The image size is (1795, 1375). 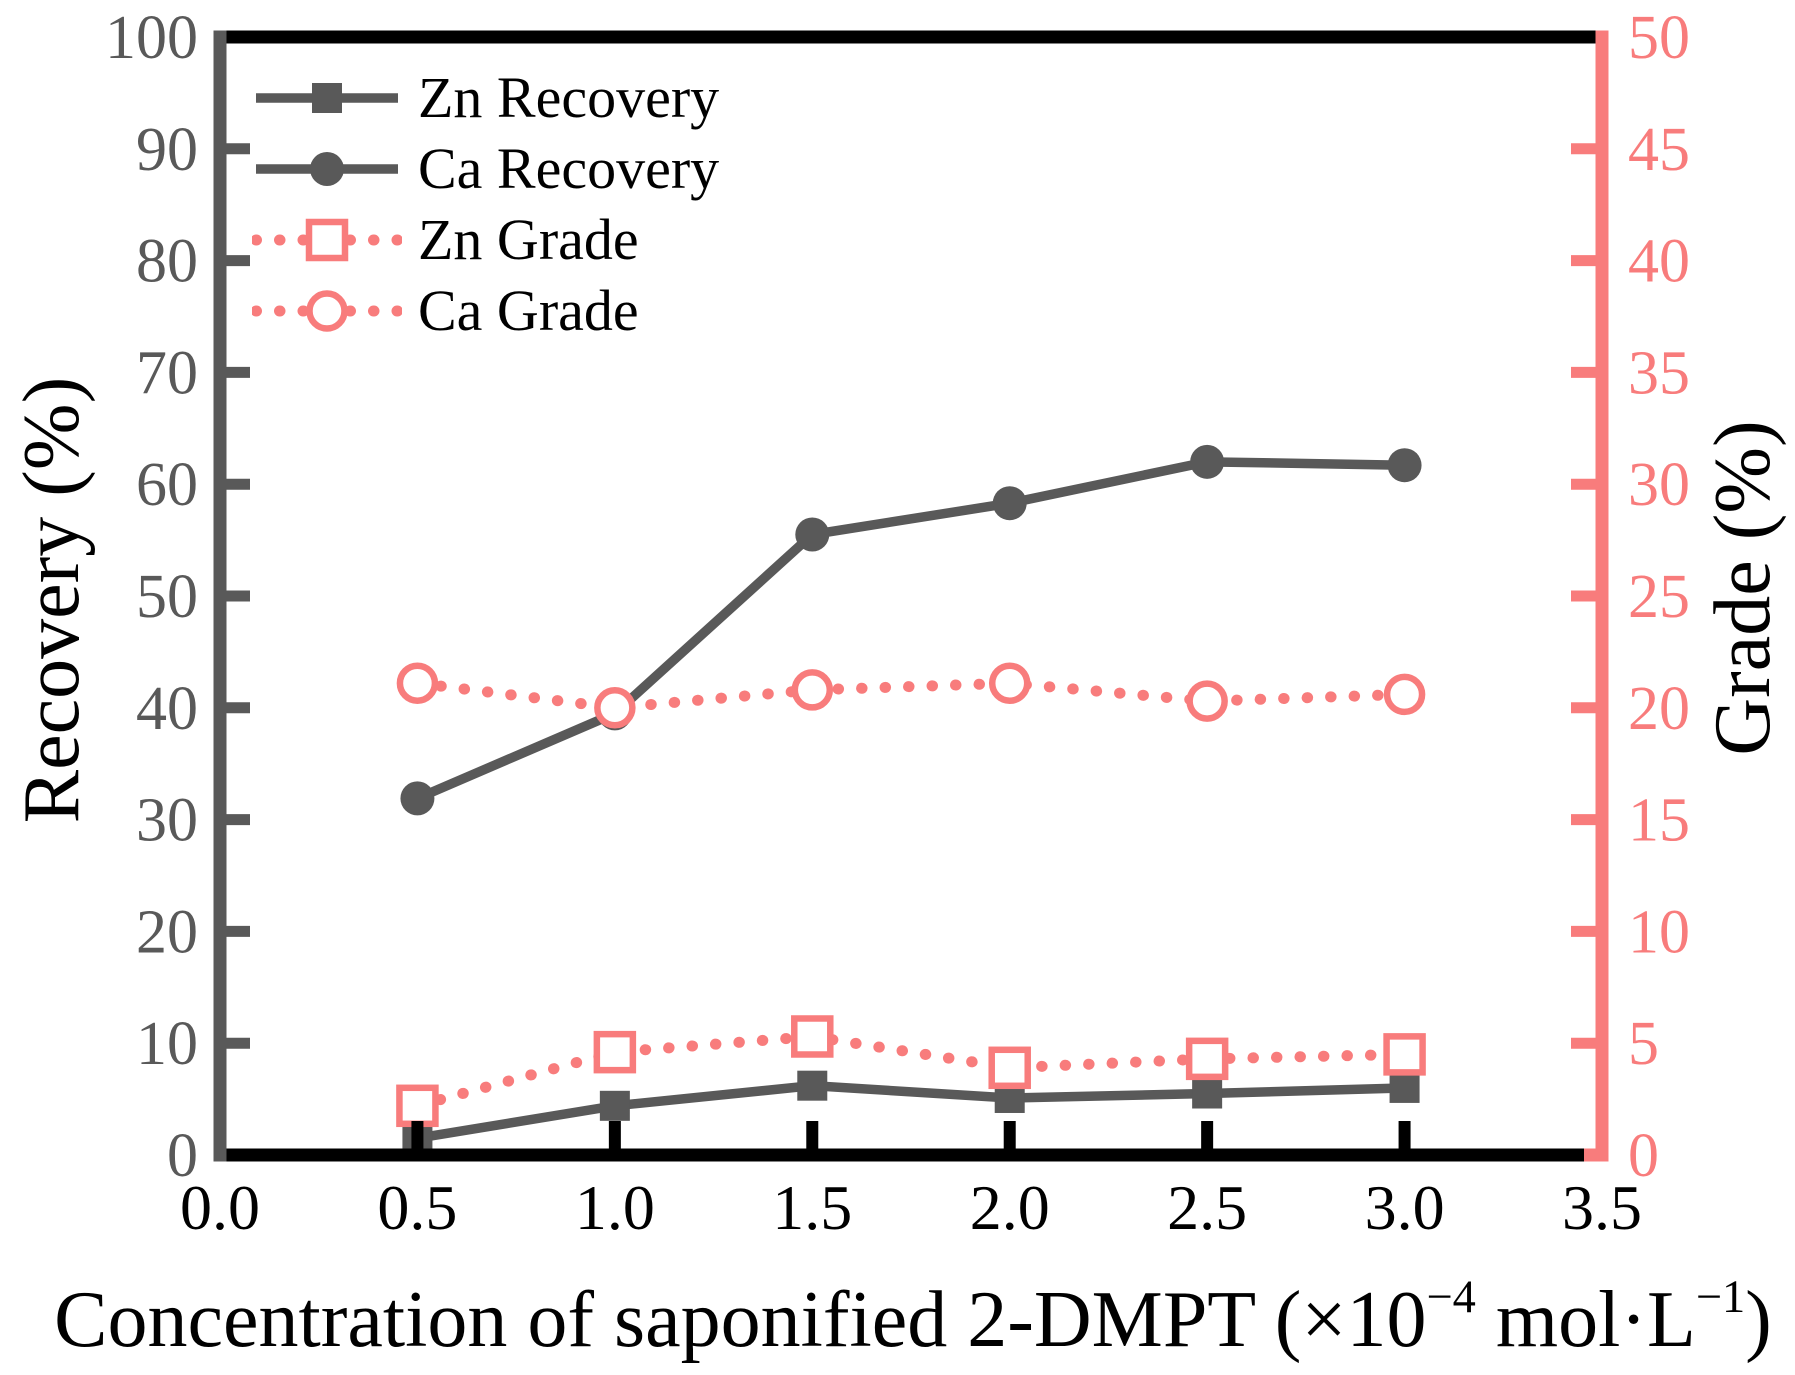 I want to click on legend-marker-open-circle, so click(x=327, y=310).